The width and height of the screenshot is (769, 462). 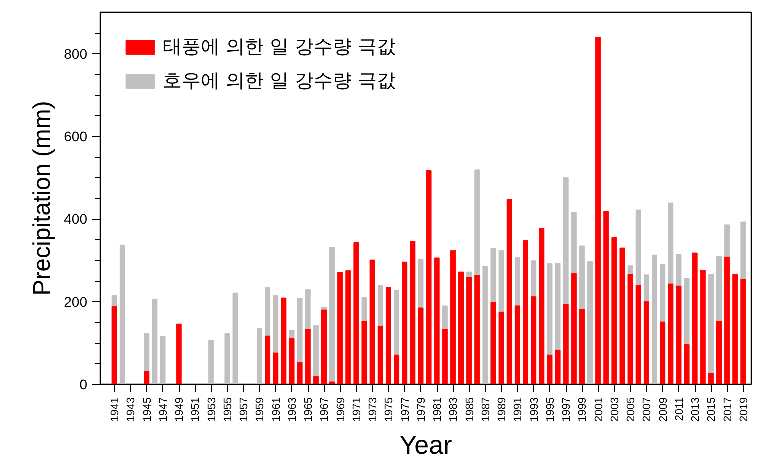 I want to click on x-tick-label: 2017, so click(x=728, y=409).